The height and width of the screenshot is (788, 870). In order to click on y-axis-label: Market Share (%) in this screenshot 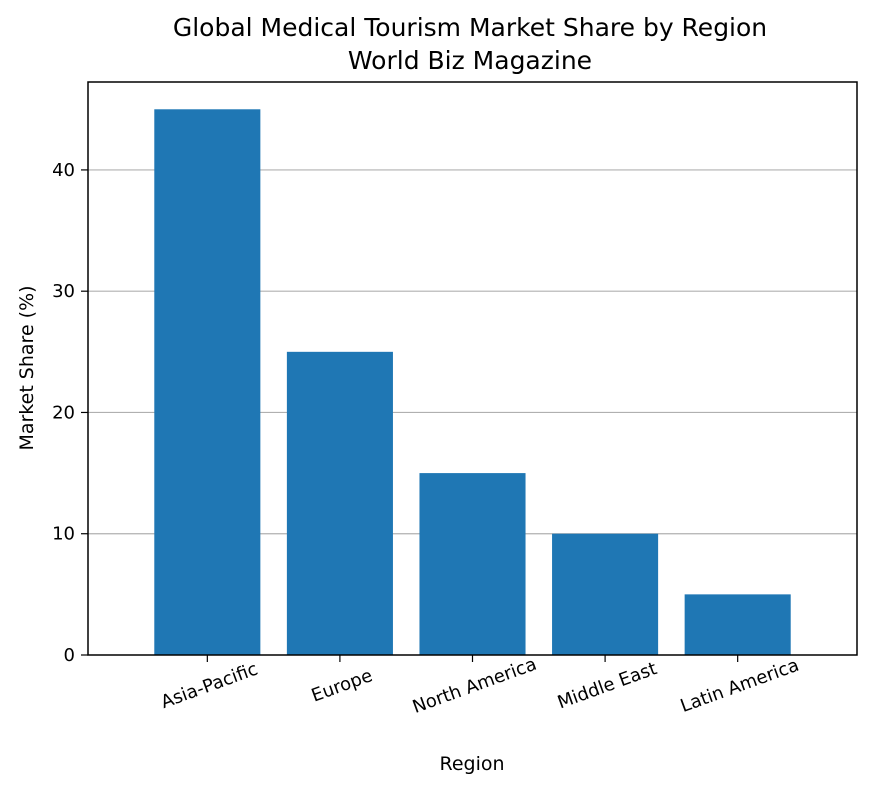, I will do `click(27, 367)`.